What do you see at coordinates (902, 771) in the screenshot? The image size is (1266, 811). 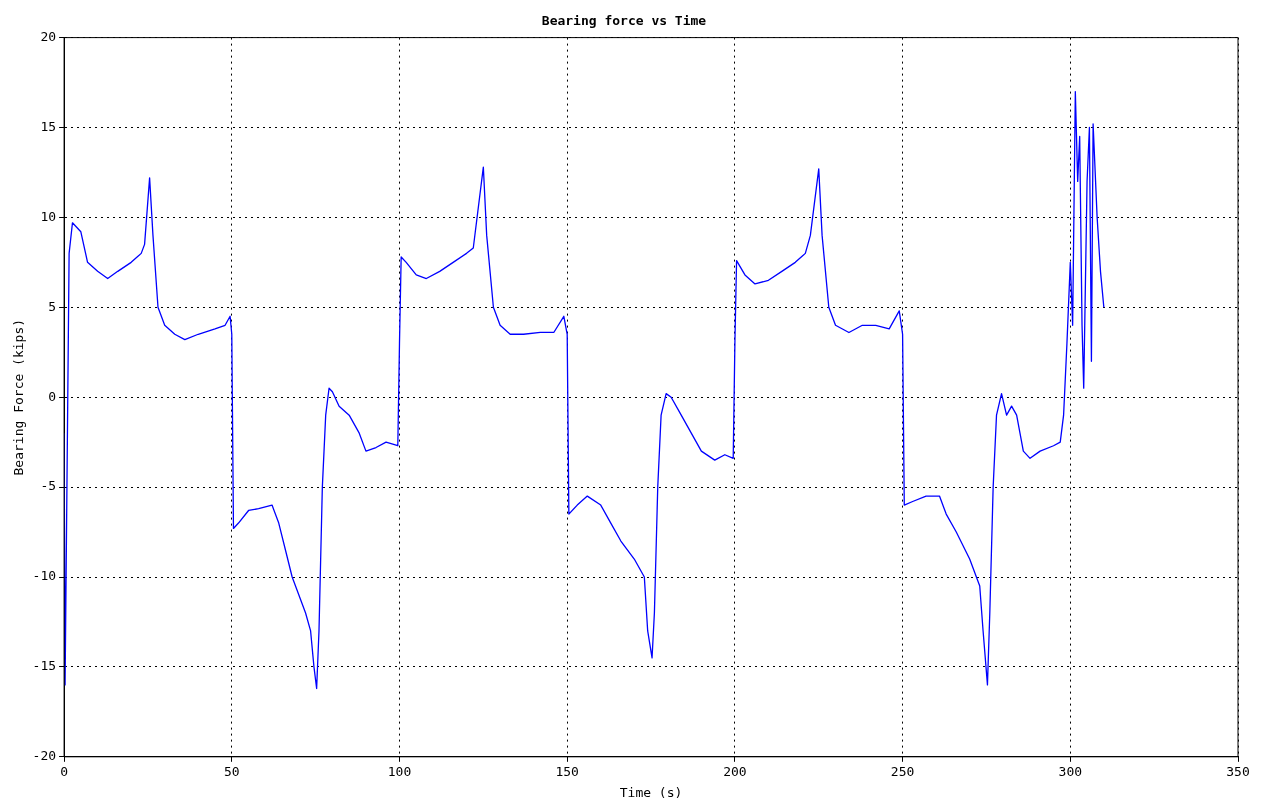 I see `x-tick-label: 250` at bounding box center [902, 771].